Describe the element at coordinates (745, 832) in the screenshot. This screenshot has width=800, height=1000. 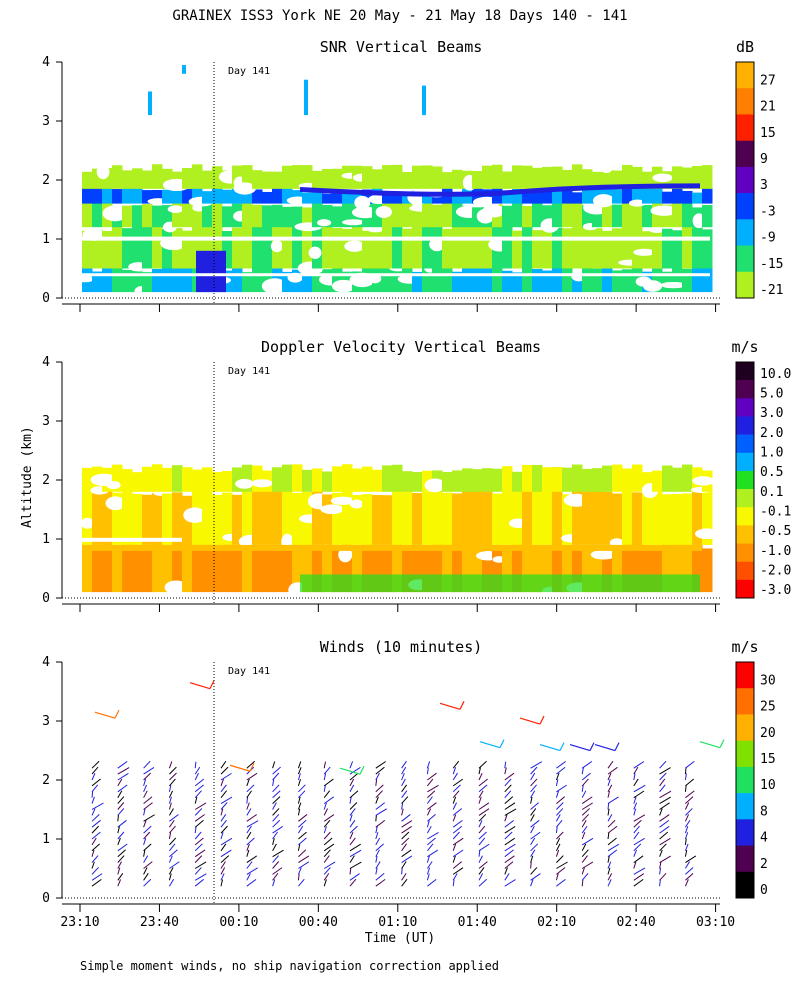
I see `colorbar-swatch` at that location.